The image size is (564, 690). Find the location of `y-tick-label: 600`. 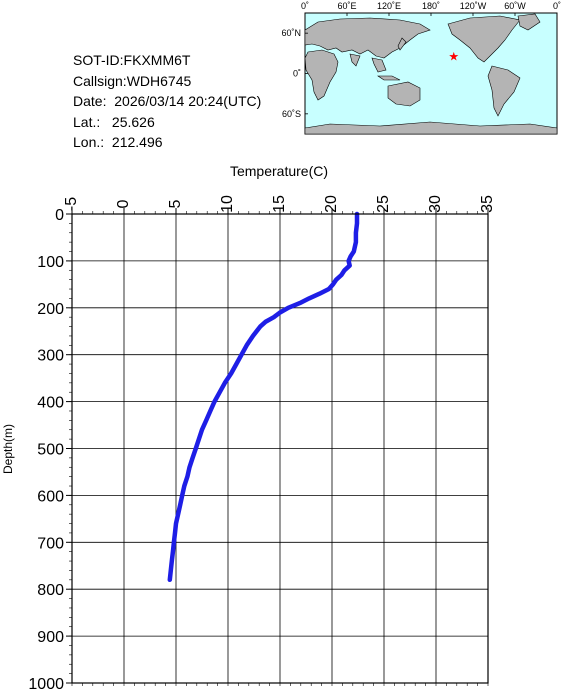

y-tick-label: 600 is located at coordinates (50, 496).